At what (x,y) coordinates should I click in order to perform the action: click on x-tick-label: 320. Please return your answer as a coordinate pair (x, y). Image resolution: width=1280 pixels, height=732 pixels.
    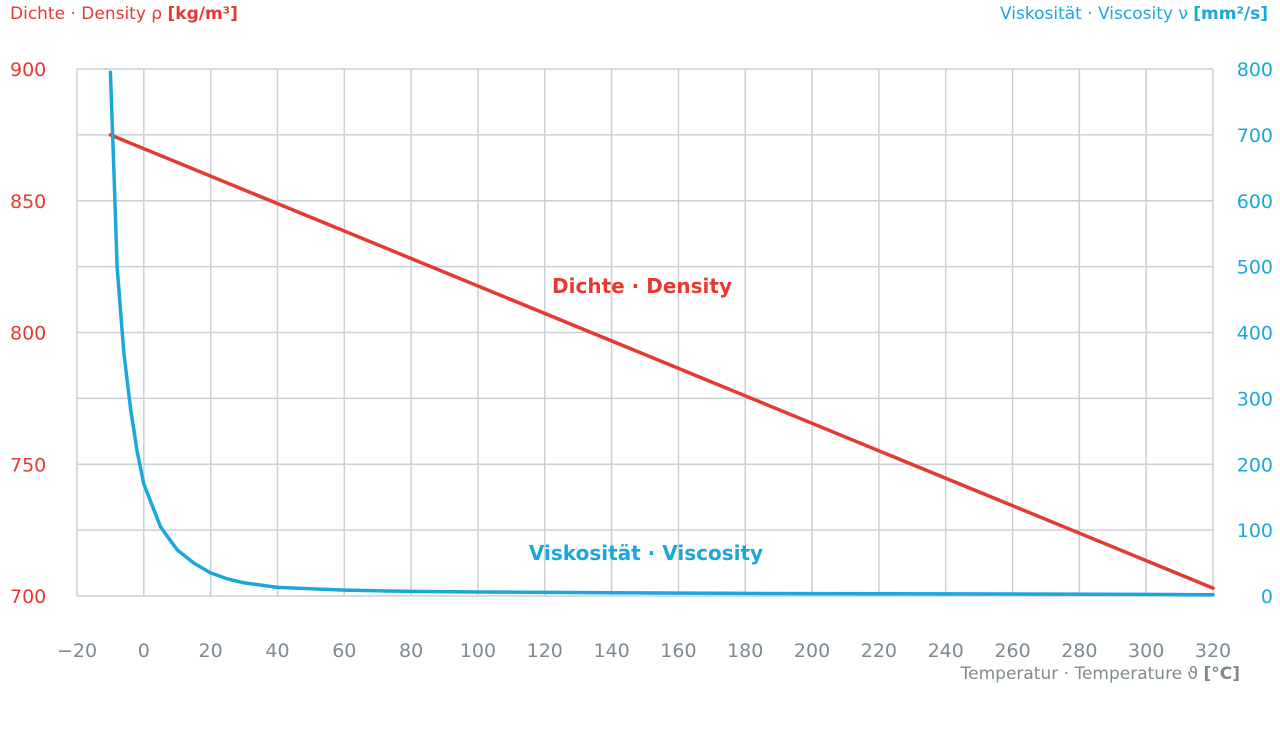
    Looking at the image, I should click on (1213, 651).